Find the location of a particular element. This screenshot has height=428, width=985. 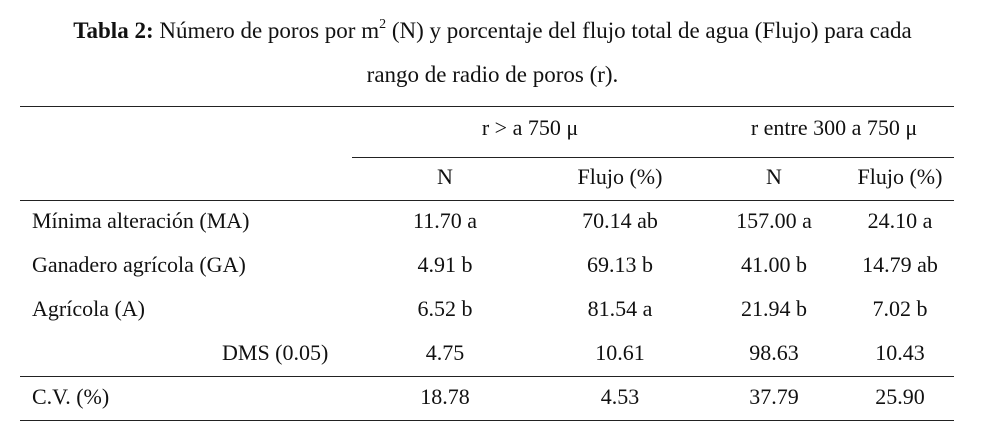

caption-superscript: 2 is located at coordinates (383, 24).